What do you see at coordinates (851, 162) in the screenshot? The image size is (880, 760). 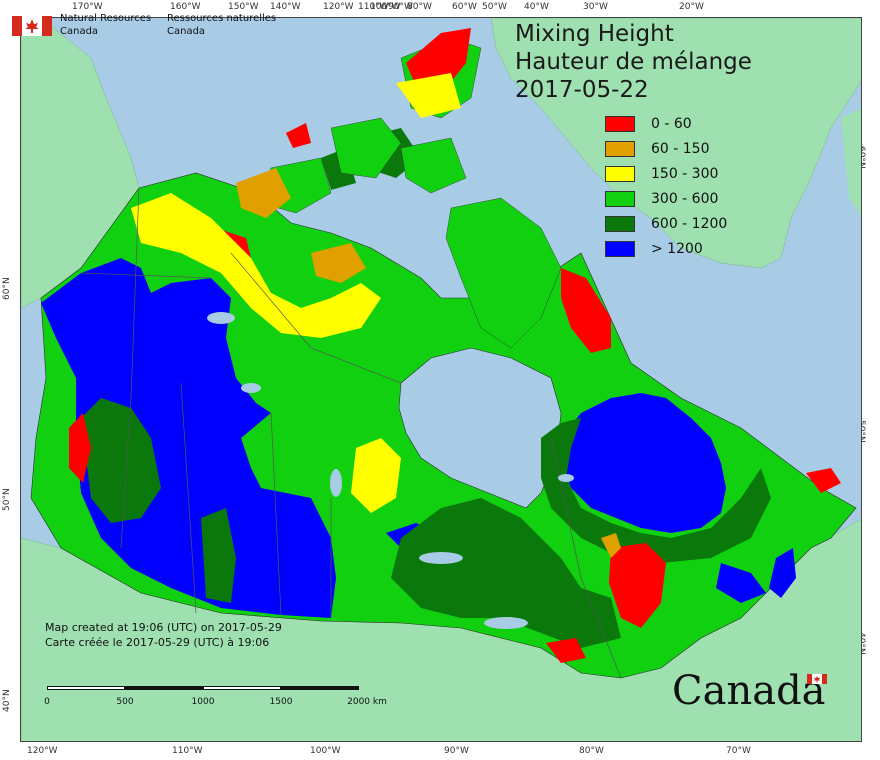 I see `iceland-land` at bounding box center [851, 162].